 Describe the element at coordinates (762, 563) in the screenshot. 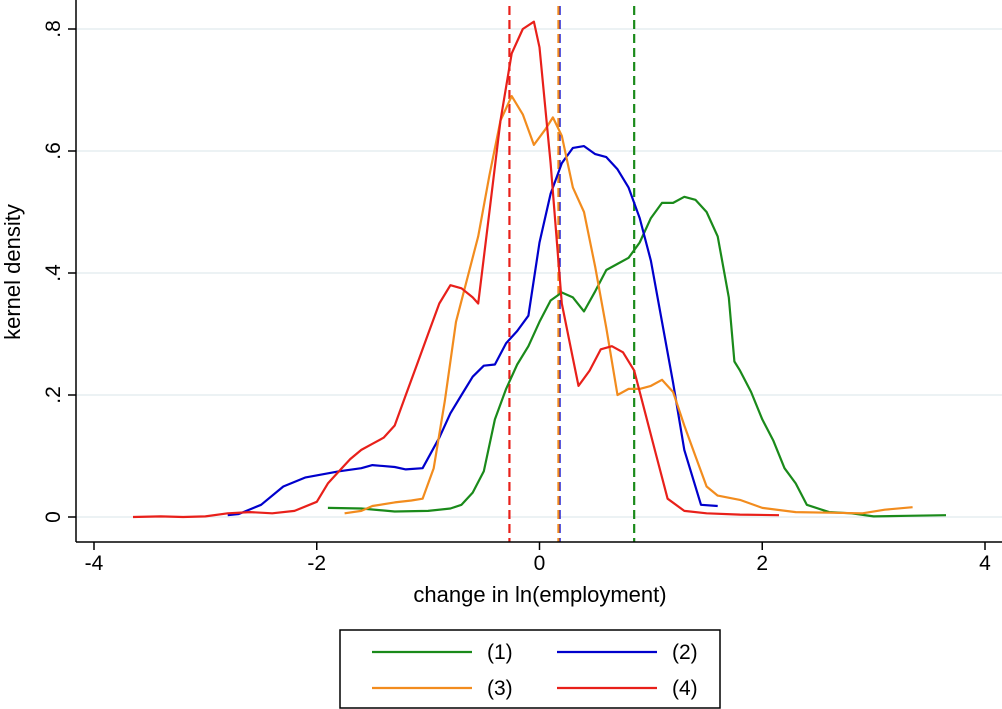

I see `x-tick-label-3: 2` at that location.